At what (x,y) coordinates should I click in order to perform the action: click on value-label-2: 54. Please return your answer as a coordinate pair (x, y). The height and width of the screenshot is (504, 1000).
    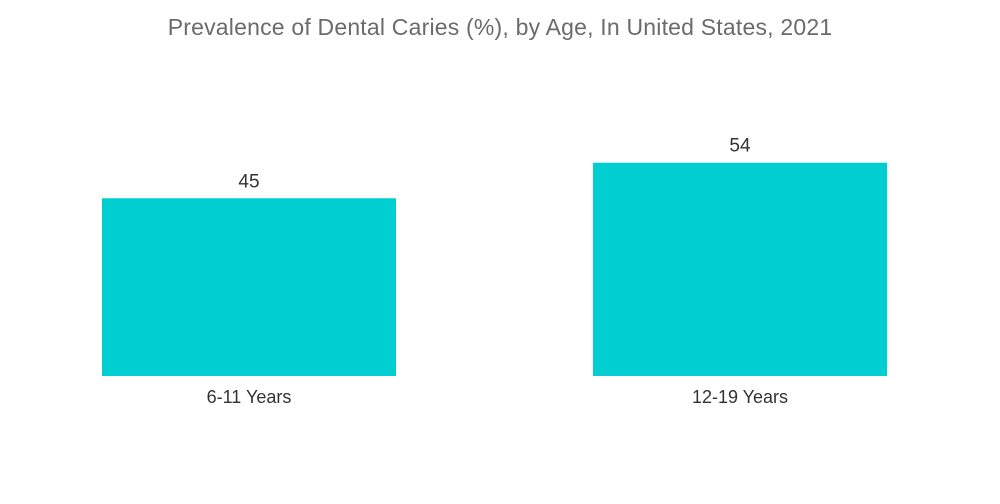
    Looking at the image, I should click on (740, 146).